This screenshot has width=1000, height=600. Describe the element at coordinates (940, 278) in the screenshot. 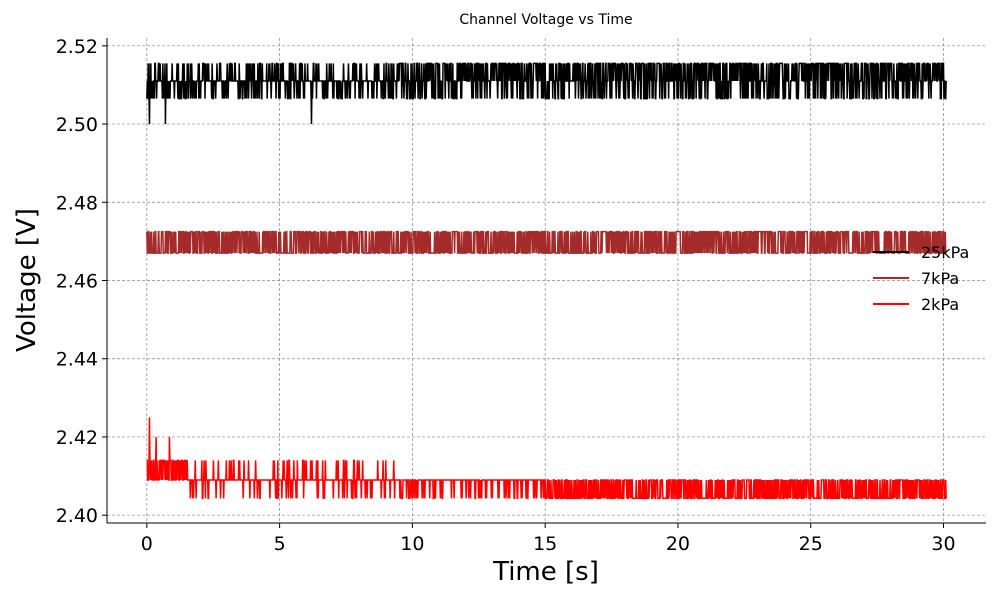

I see `legend-label: 7kPa` at that location.